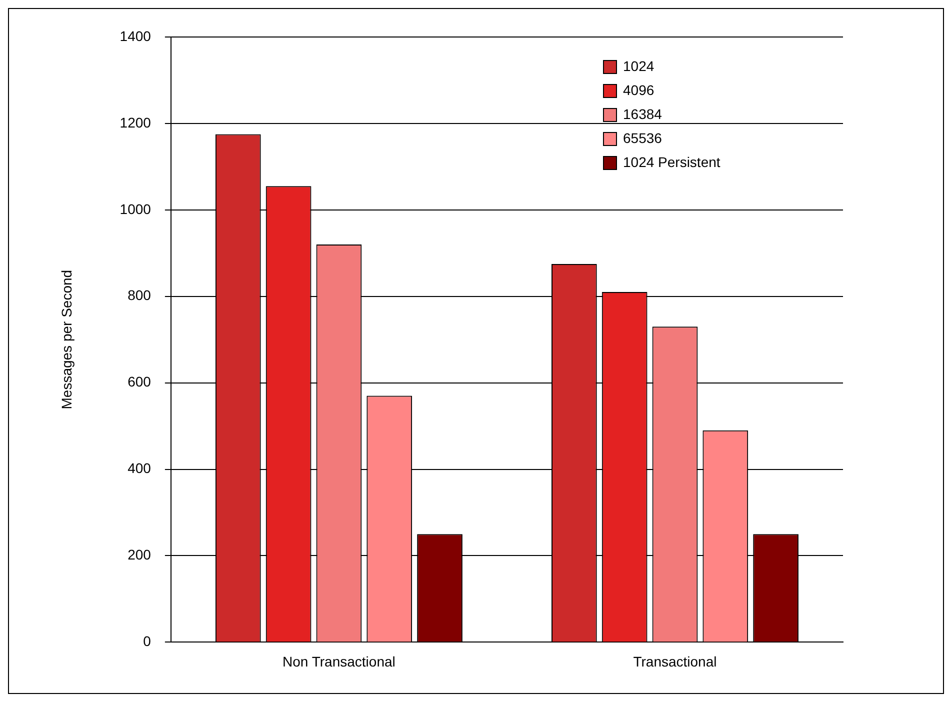 Image resolution: width=952 pixels, height=702 pixels. I want to click on y-tick-label: 200, so click(140, 554).